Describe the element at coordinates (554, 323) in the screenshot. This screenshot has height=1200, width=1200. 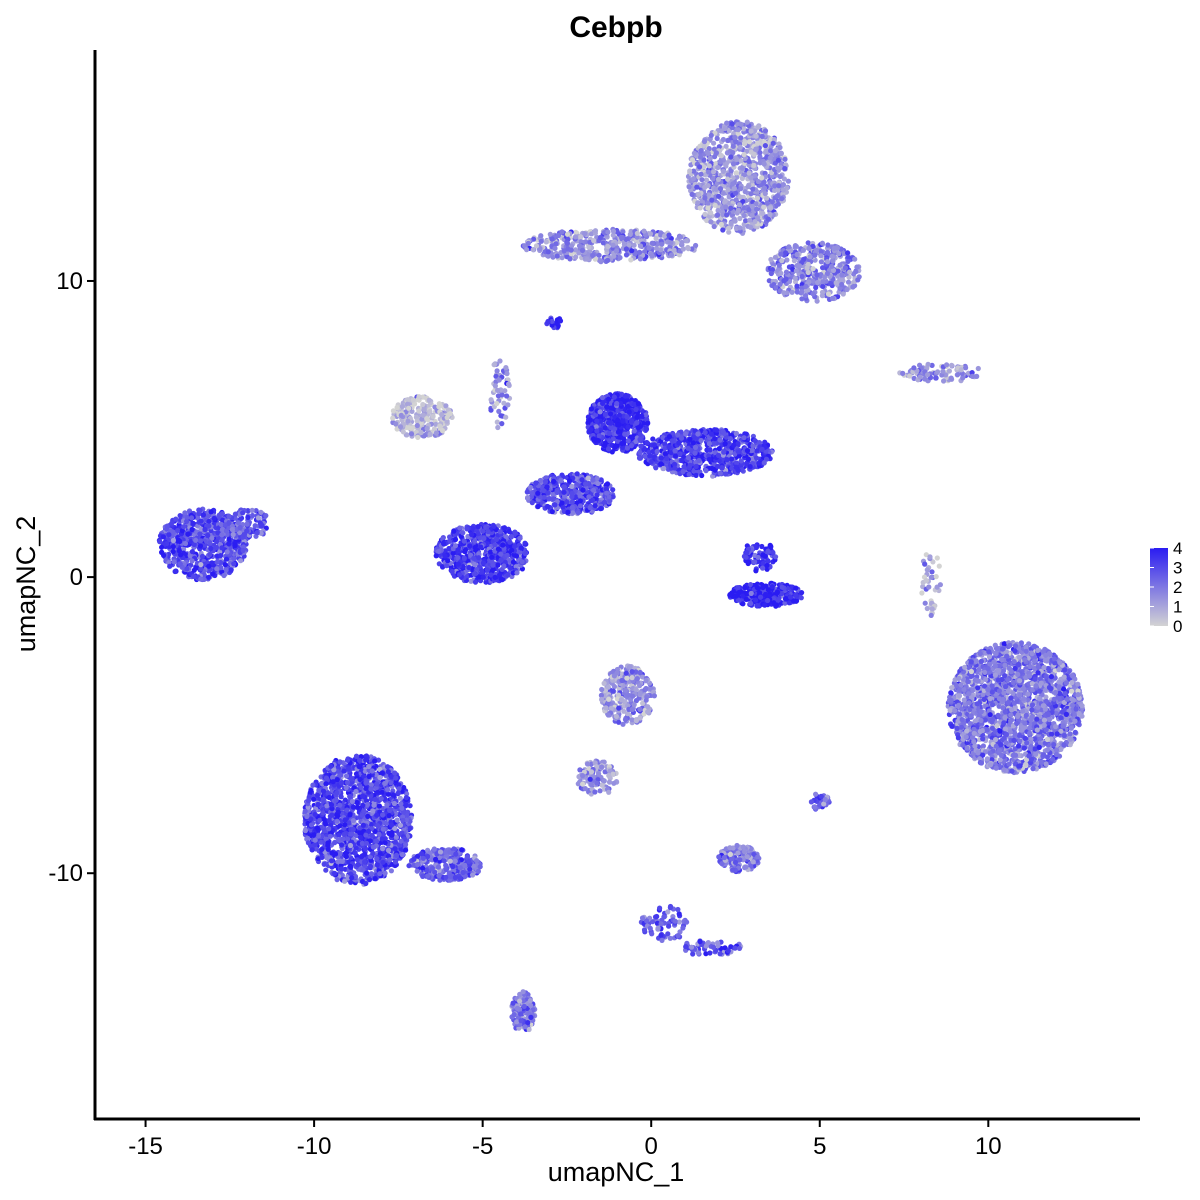
I see `cell-cluster` at that location.